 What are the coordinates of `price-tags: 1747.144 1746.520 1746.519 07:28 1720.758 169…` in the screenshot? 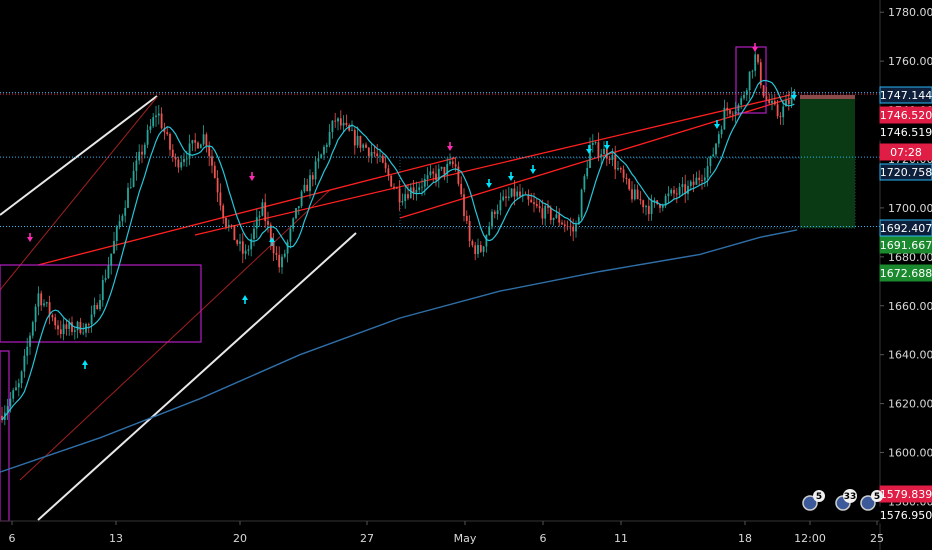 It's located at (905, 305).